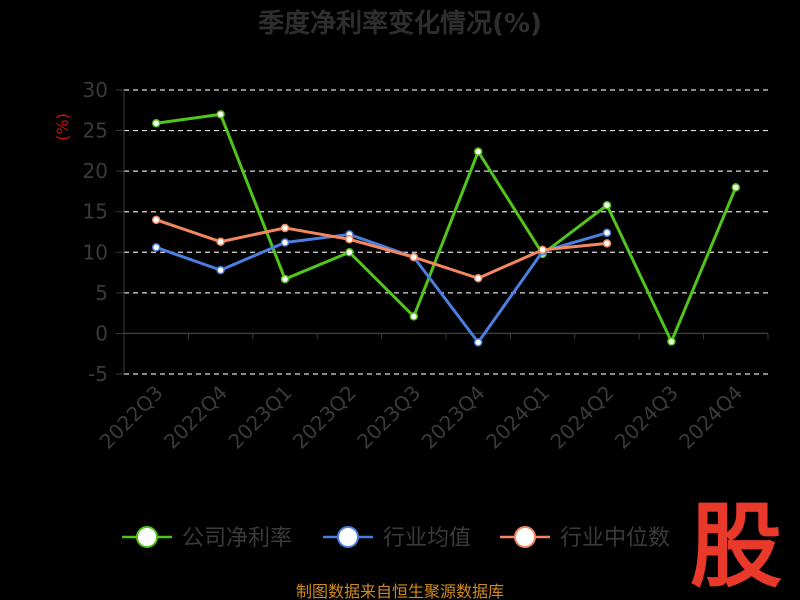 Image resolution: width=800 pixels, height=600 pixels. I want to click on legend-item: 行业中位数, so click(585, 538).